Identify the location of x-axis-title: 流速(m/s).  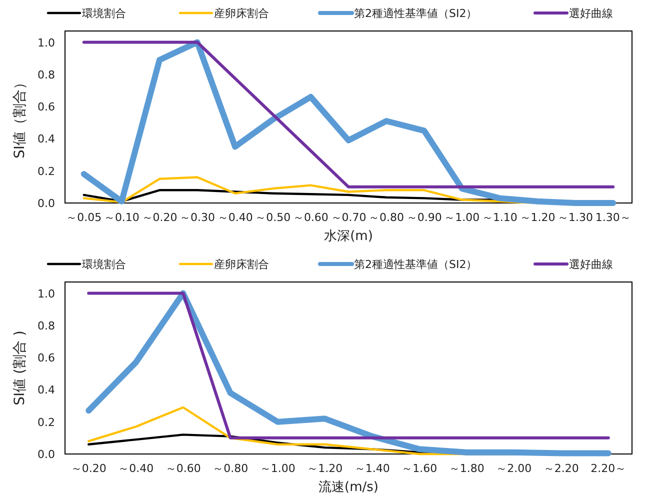
(348, 487).